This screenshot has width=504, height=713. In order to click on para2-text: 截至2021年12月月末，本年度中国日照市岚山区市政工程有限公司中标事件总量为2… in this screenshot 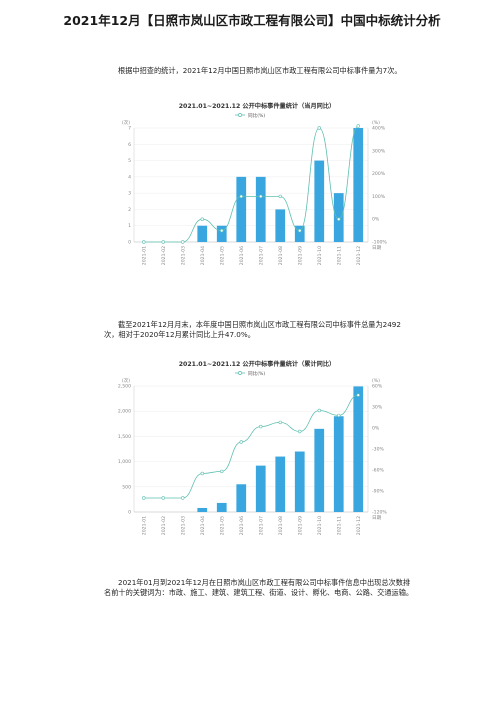, I will do `click(252, 329)`.